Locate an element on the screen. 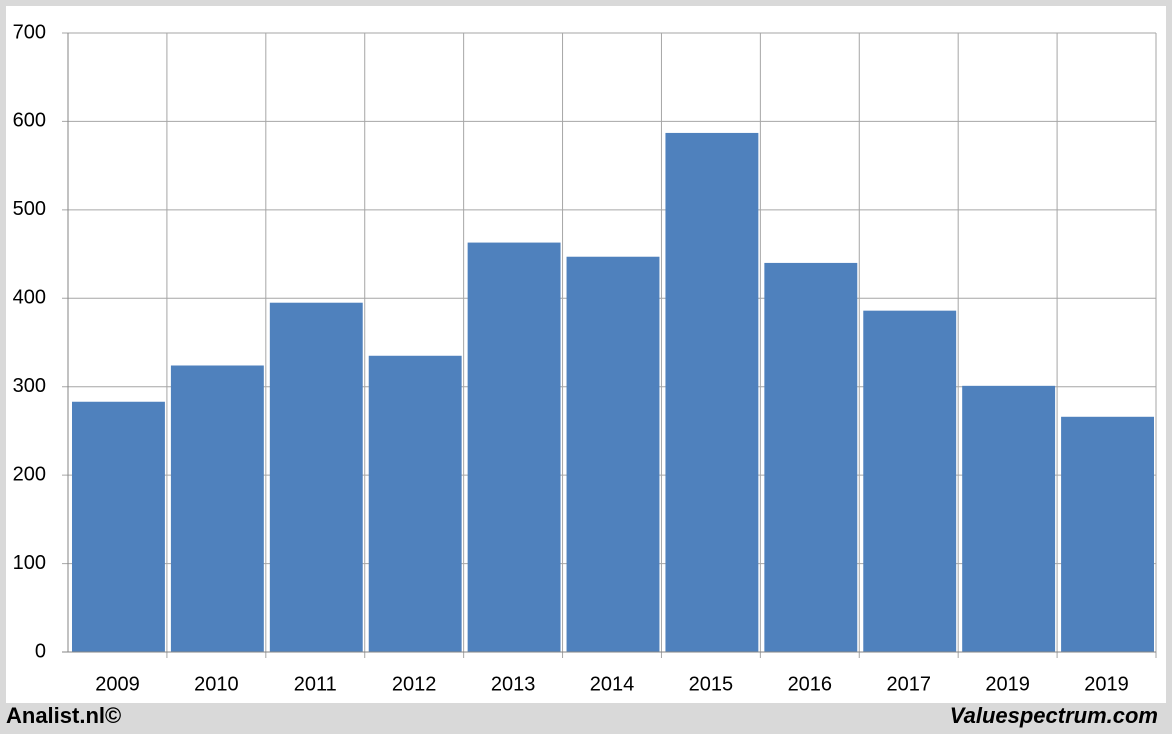 Image resolution: width=1172 pixels, height=734 pixels. x-tick-label: 2012 is located at coordinates (414, 684).